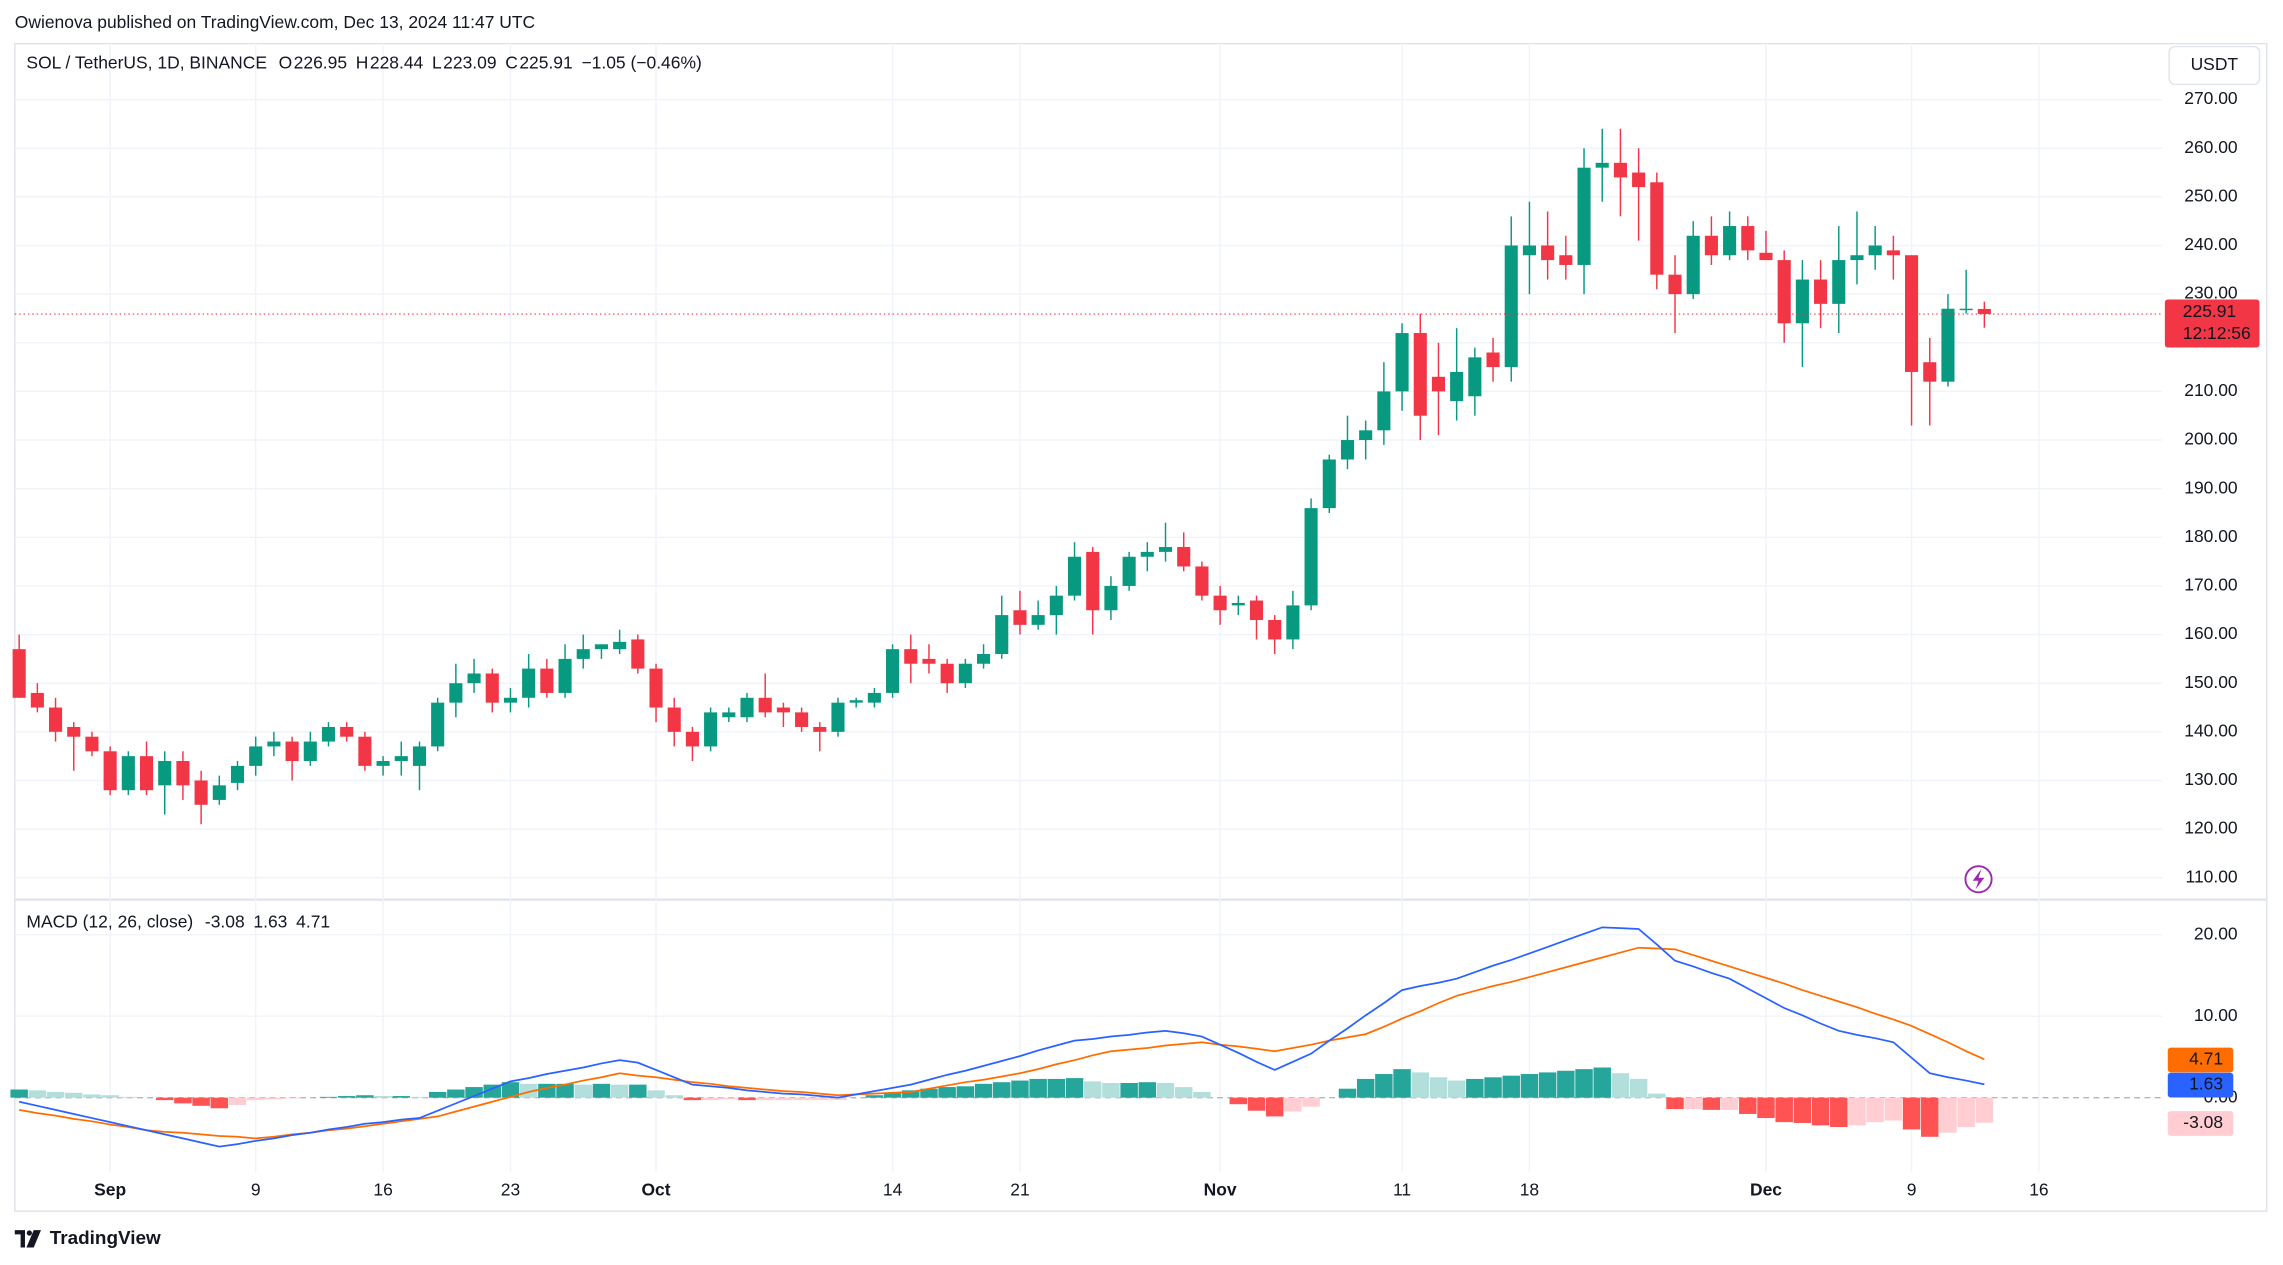  What do you see at coordinates (893, 1189) in the screenshot?
I see `x-tick-label: 14` at bounding box center [893, 1189].